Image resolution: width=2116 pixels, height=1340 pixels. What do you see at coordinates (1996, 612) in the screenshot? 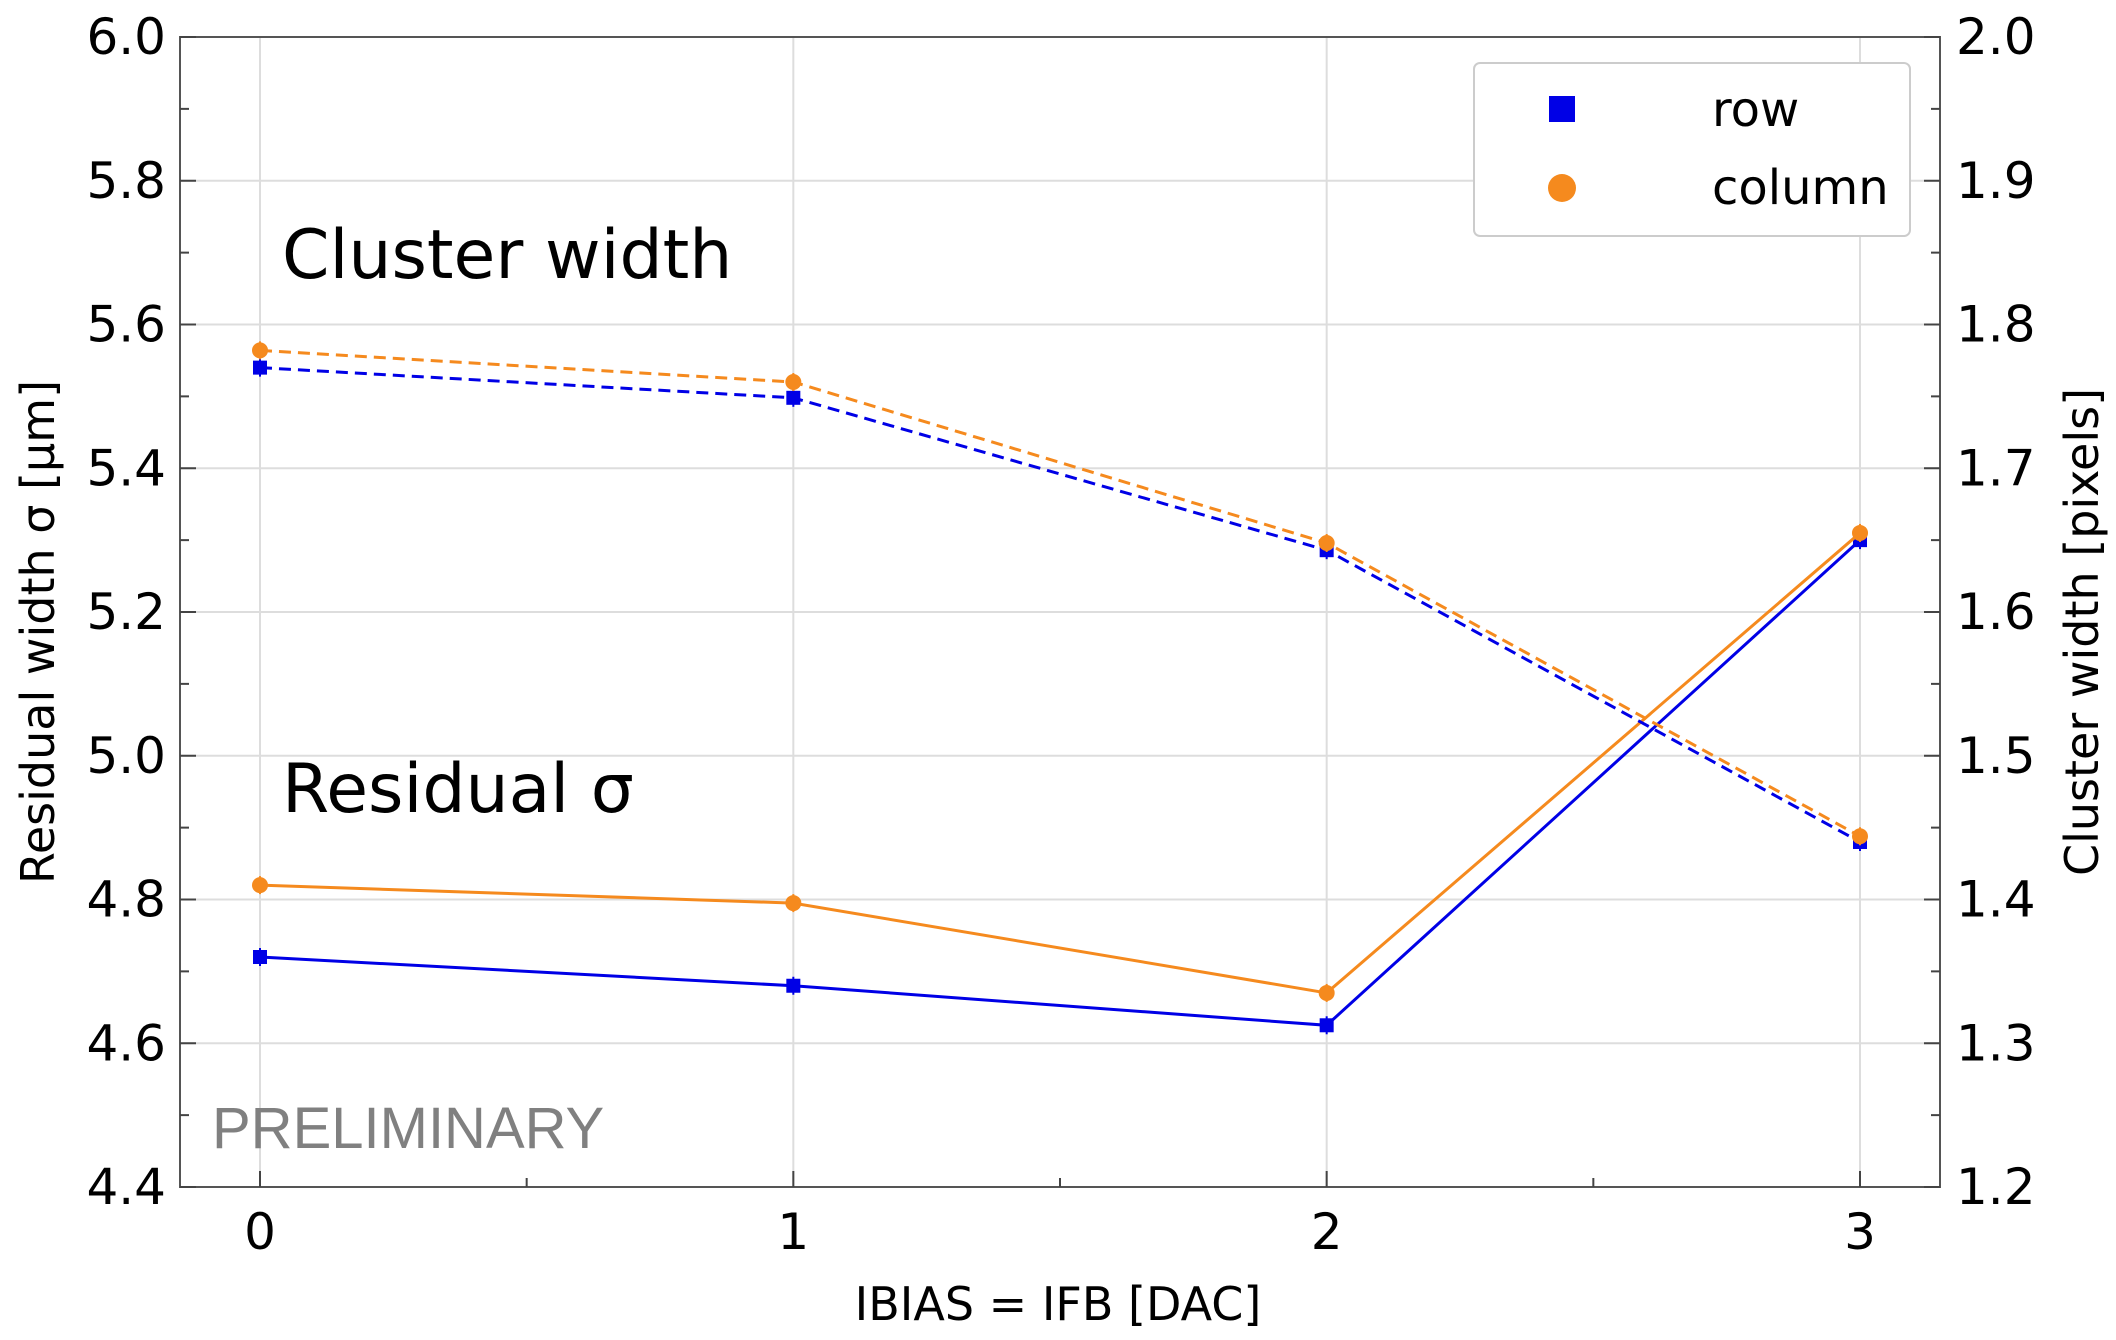
I see `y-right-tick-label: 1.6` at bounding box center [1996, 612].